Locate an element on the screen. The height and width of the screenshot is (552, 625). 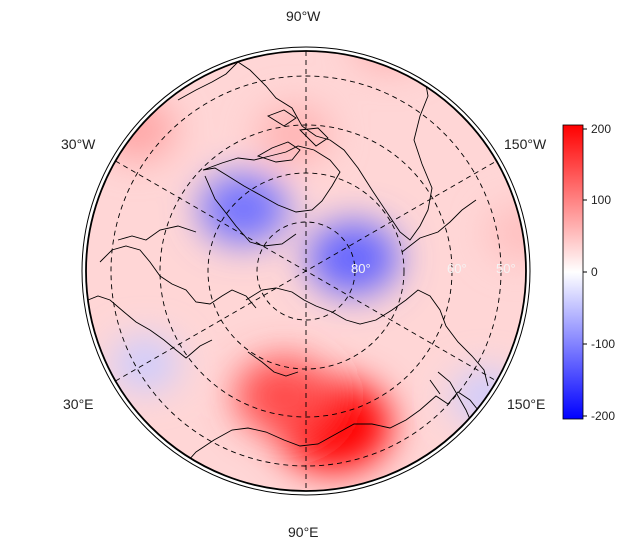
colorbar-tick-200: 200 is located at coordinates (601, 129).